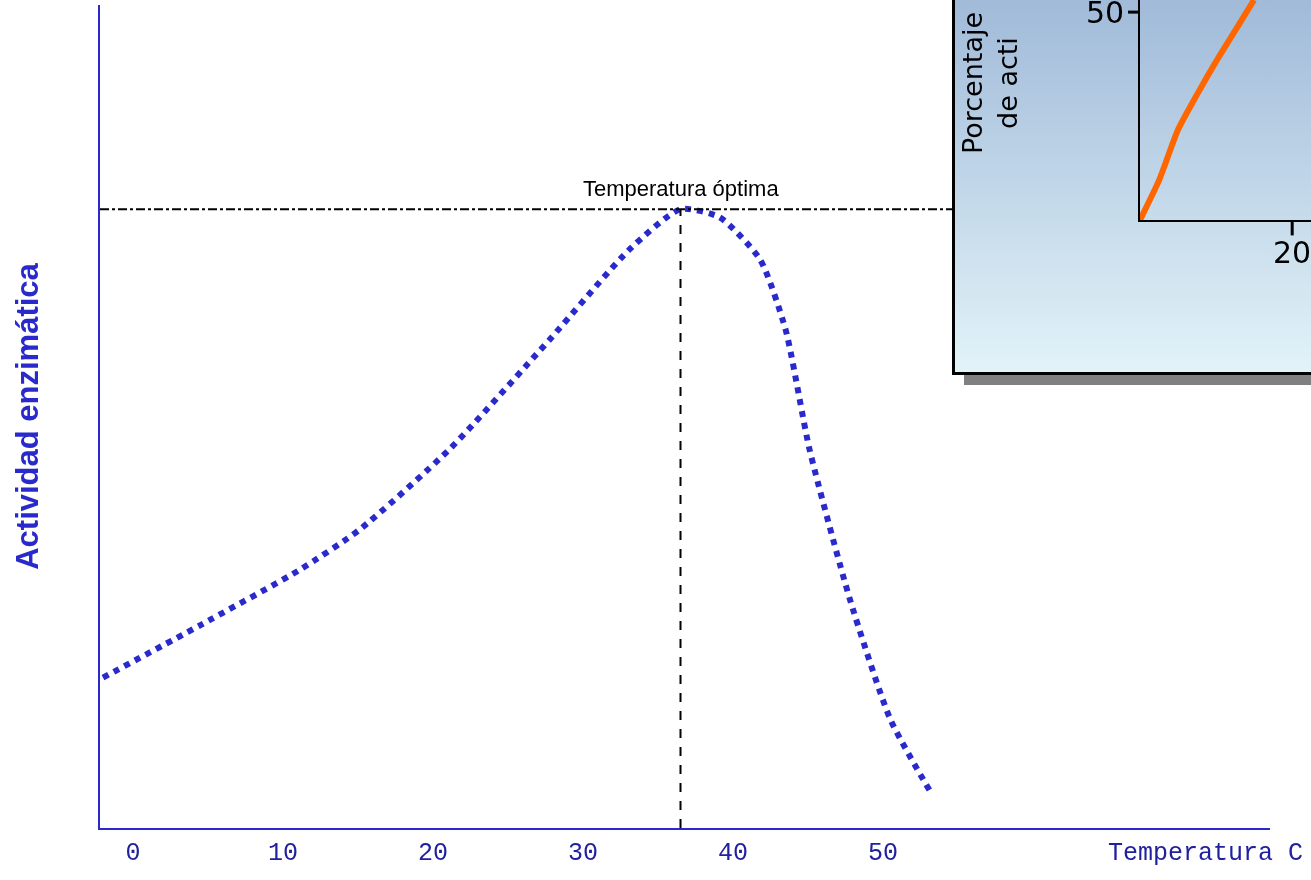 This screenshot has width=1311, height=880. What do you see at coordinates (883, 853) in the screenshot?
I see `x-tick-label: 50` at bounding box center [883, 853].